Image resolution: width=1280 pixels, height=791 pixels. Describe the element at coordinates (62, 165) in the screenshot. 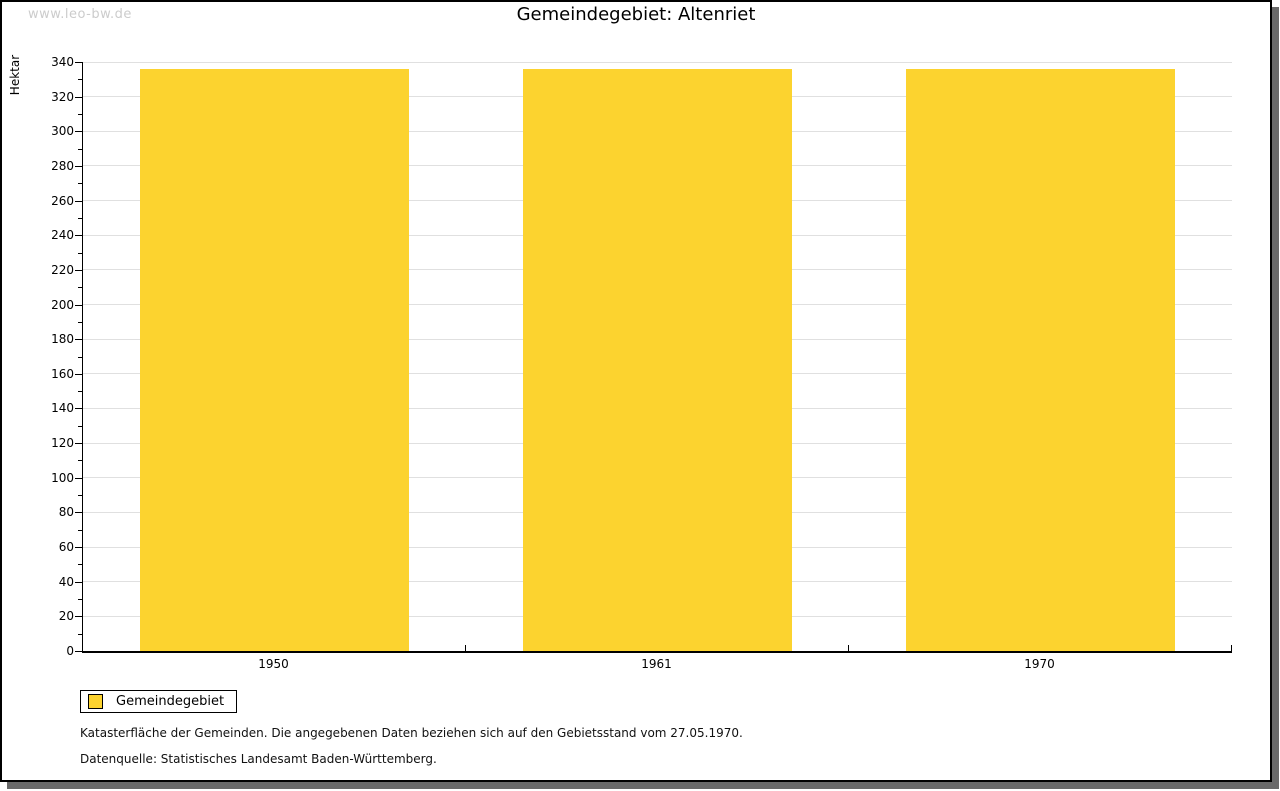

I see `y-tick-label: 280` at that location.